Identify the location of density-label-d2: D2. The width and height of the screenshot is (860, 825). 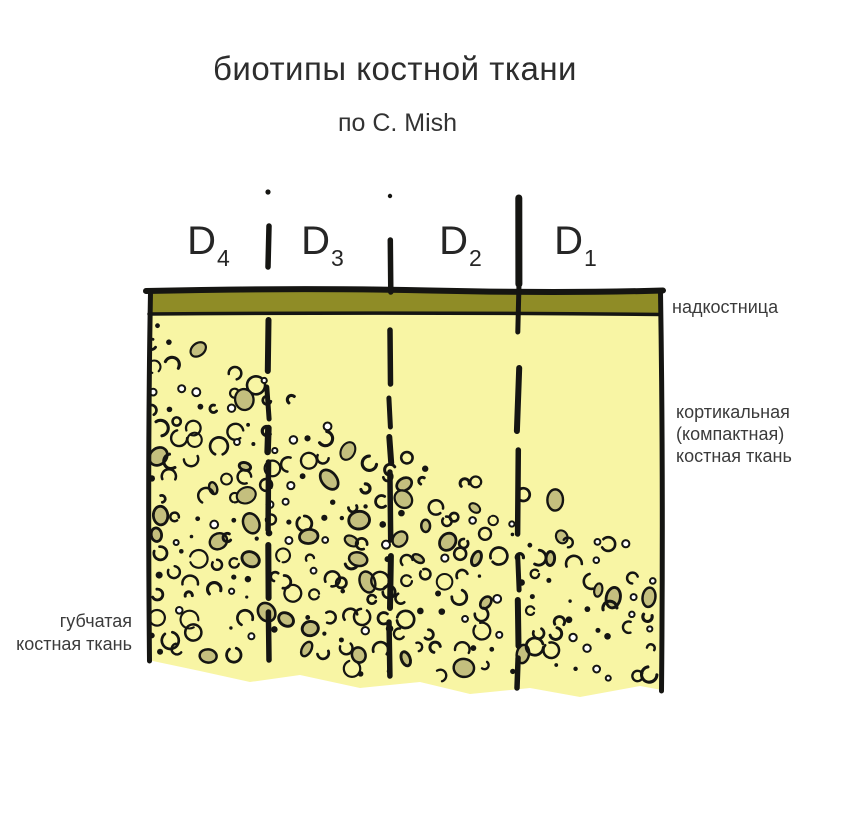
(460, 245).